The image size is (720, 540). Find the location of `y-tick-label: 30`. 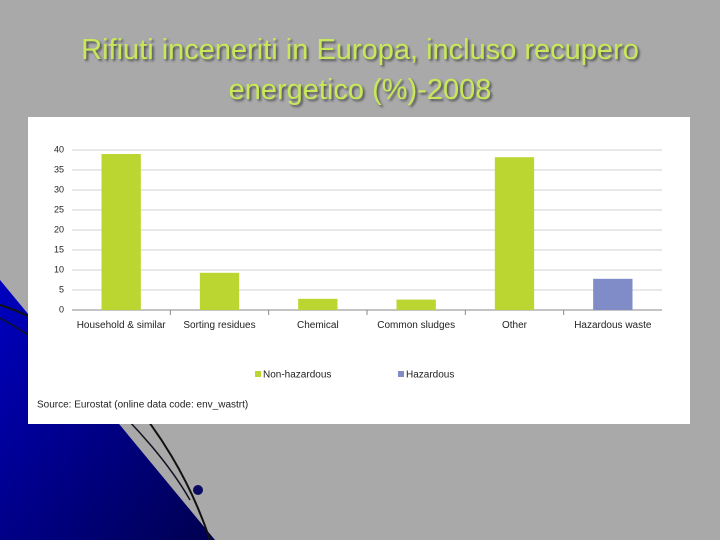

y-tick-label: 30 is located at coordinates (59, 189).